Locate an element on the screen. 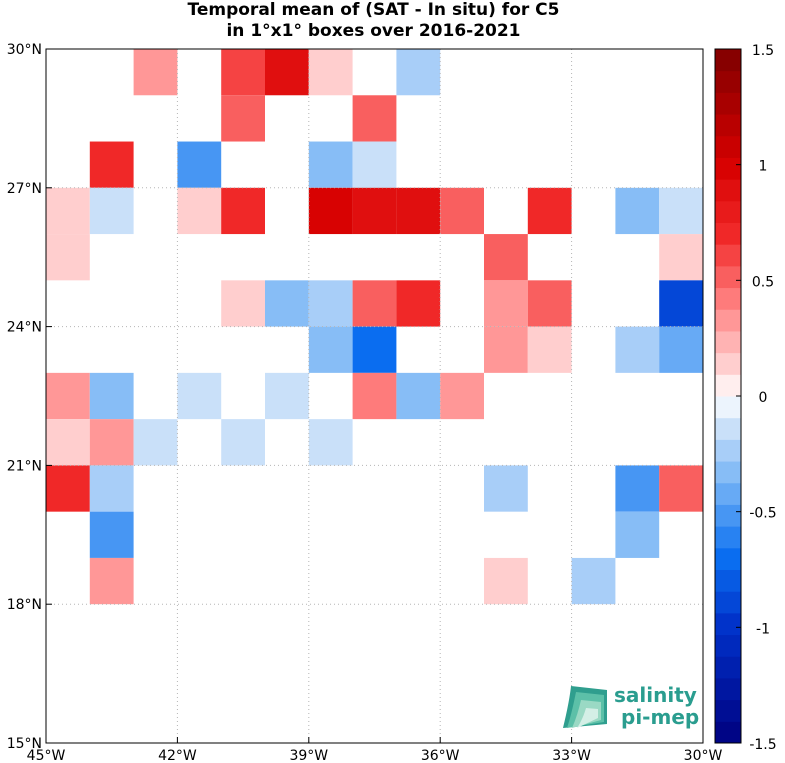 The width and height of the screenshot is (785, 763). colorbar-tick-label: -0.5 is located at coordinates (762, 514).